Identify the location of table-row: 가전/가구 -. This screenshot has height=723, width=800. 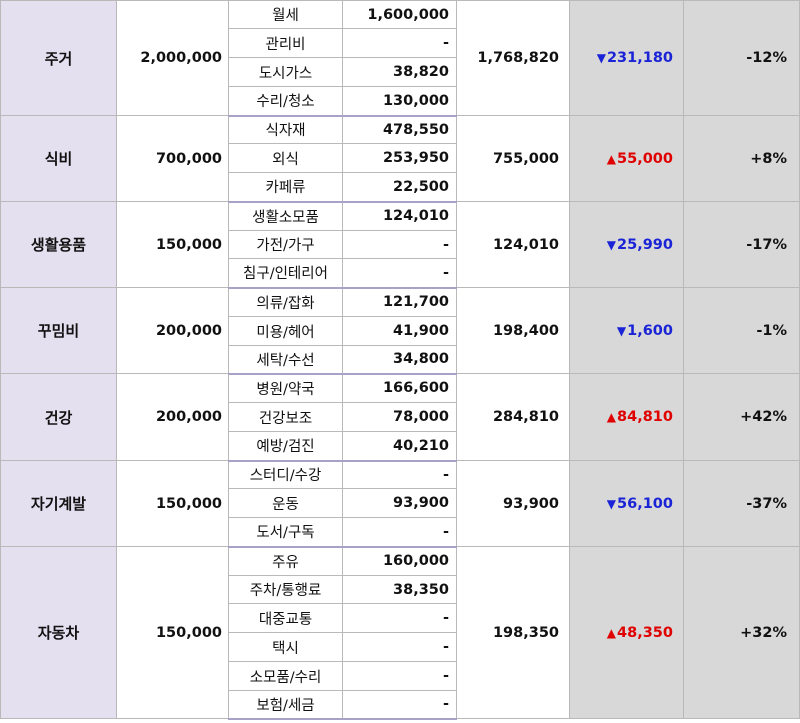
(400, 244).